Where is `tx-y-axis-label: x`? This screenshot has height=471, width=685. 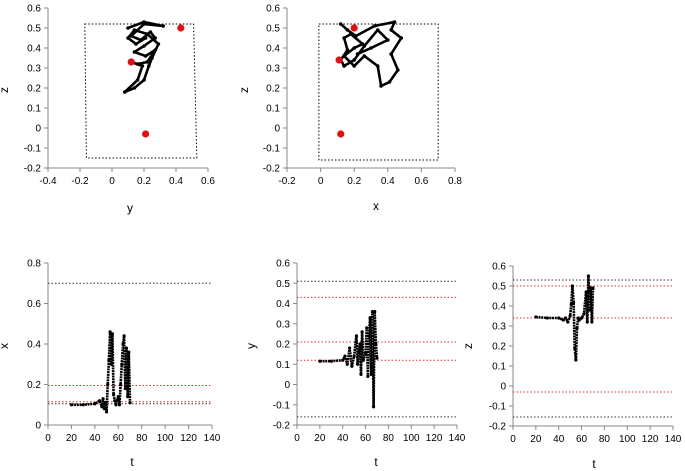 tx-y-axis-label: x is located at coordinates (5, 346).